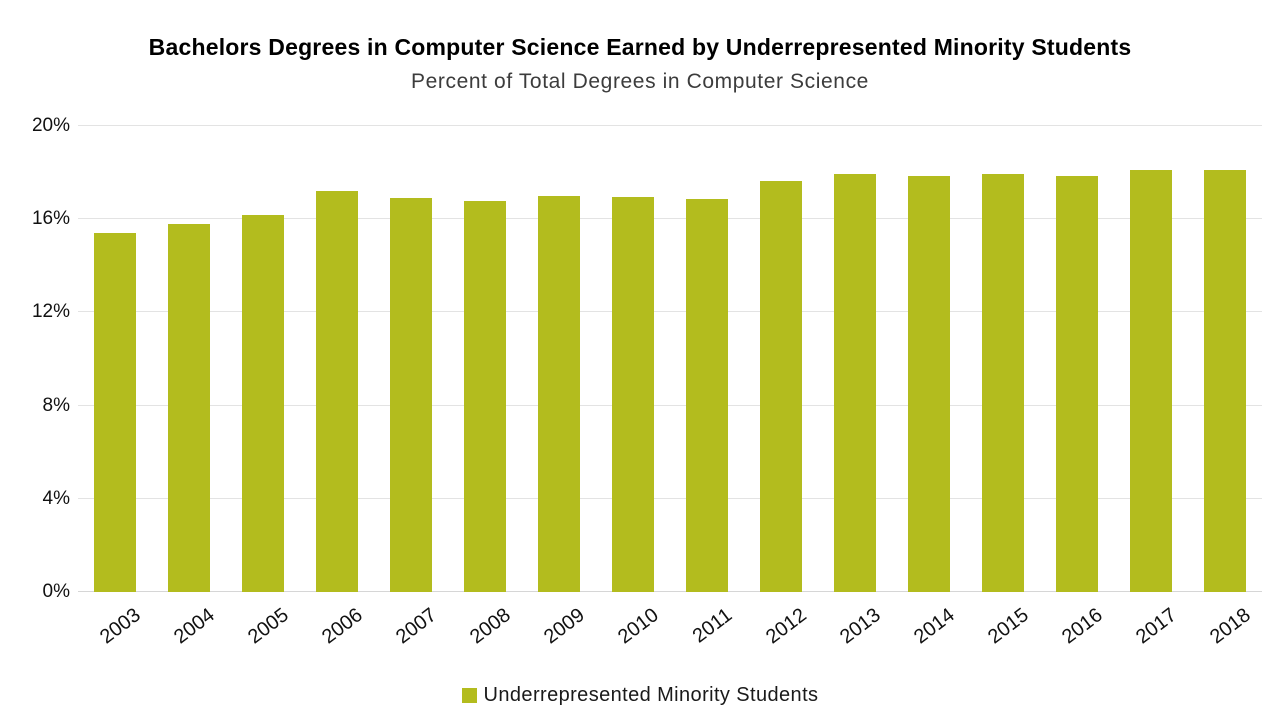 The image size is (1280, 720). Describe the element at coordinates (56, 591) in the screenshot. I see `y-tick-label-0: 0%` at that location.